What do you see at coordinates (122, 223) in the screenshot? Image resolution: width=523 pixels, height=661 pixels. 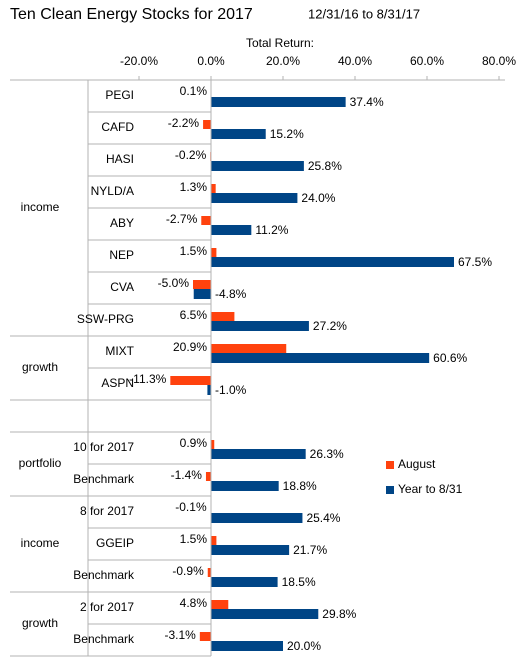 I see `category-label: ABY` at bounding box center [122, 223].